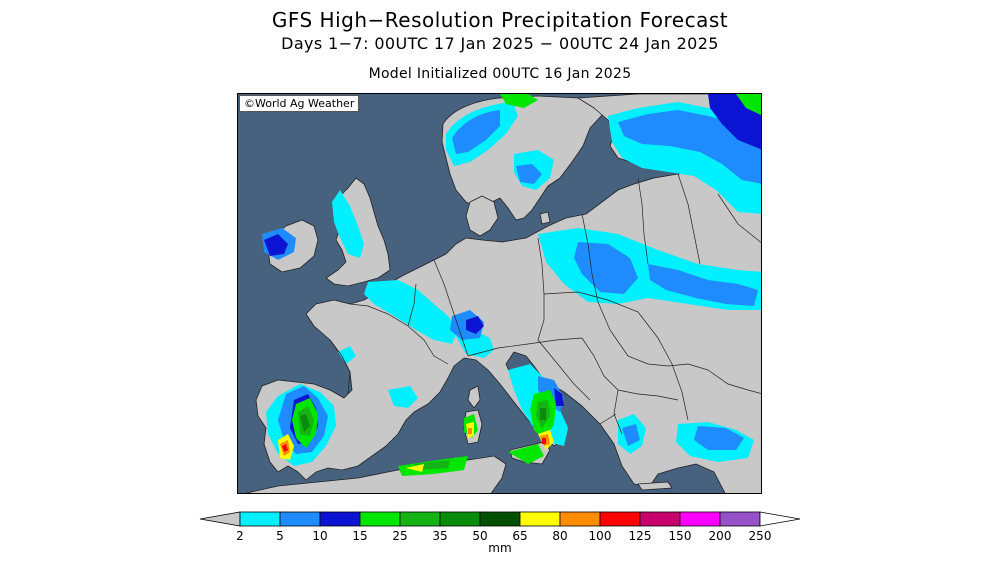 The height and width of the screenshot is (562, 1000). What do you see at coordinates (500, 74) in the screenshot?
I see `model-init-time: Model Initialized 00UTC 16 Jan 2025` at bounding box center [500, 74].